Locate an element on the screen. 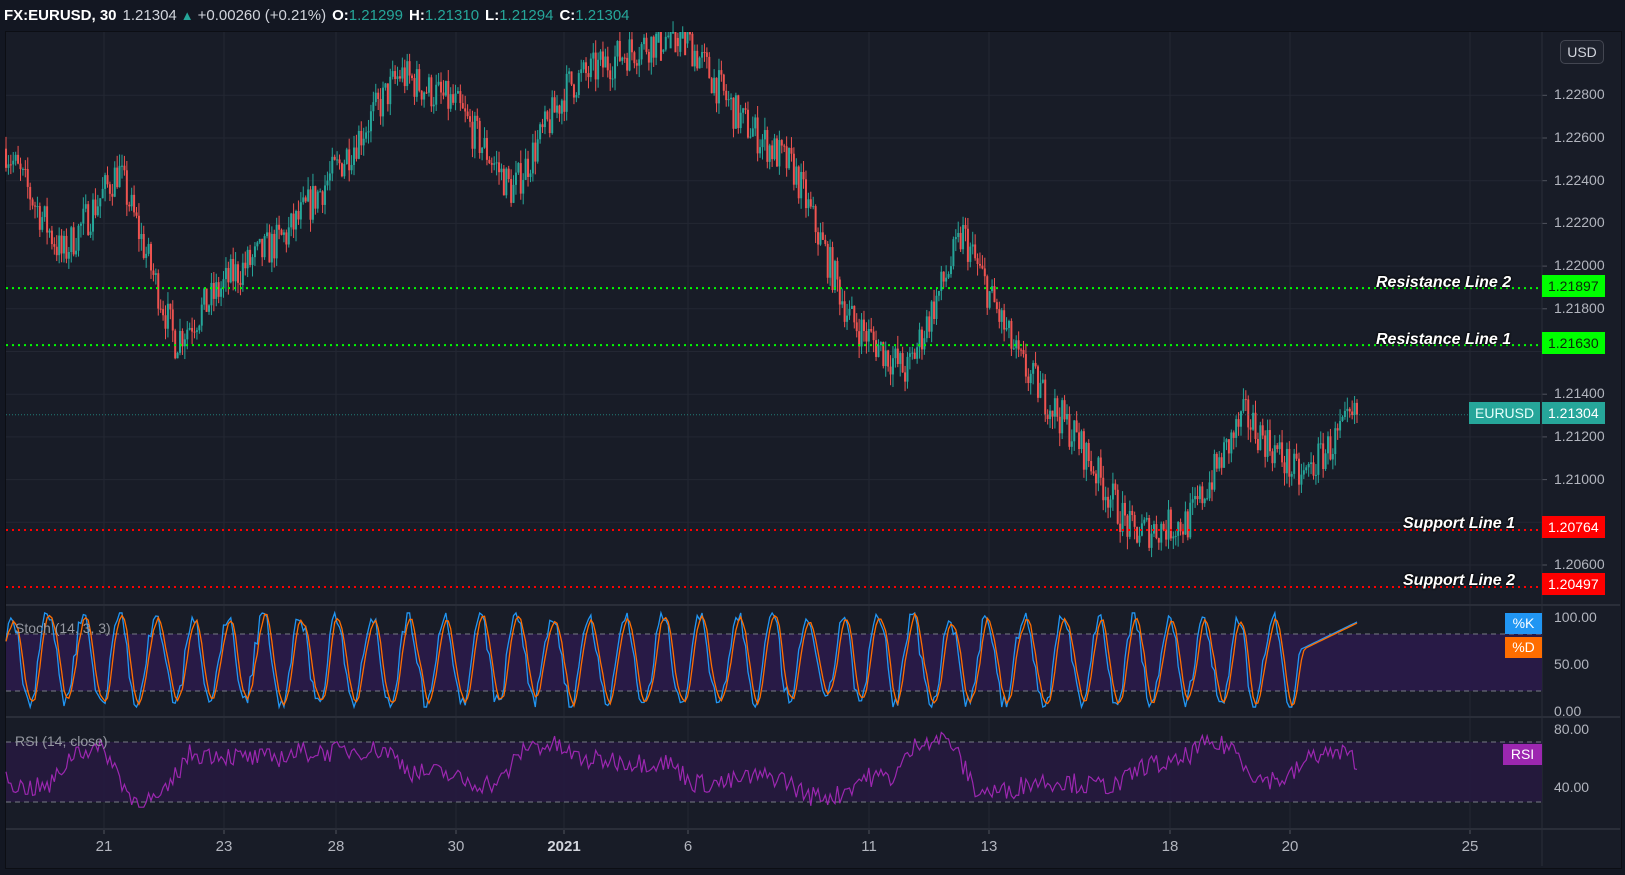 The image size is (1625, 875). low-label: L: is located at coordinates (492, 15).